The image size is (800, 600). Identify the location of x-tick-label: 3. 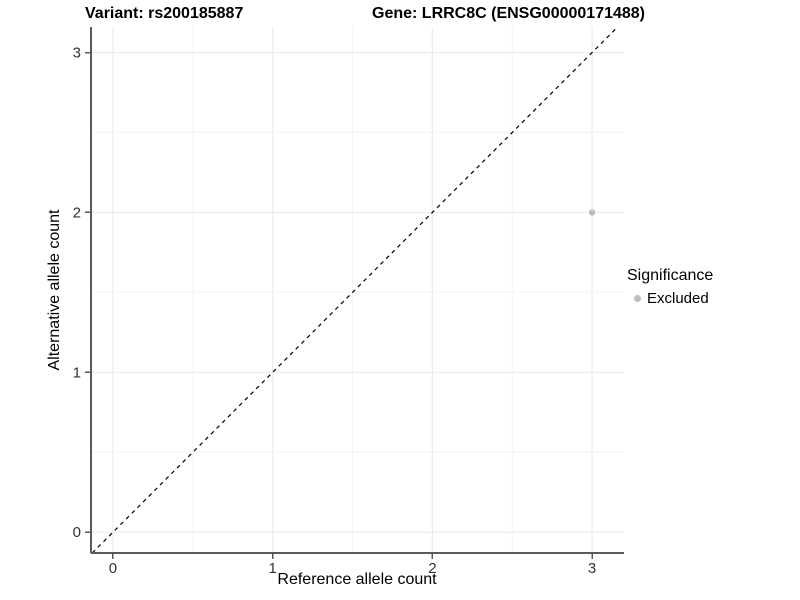
(592, 568).